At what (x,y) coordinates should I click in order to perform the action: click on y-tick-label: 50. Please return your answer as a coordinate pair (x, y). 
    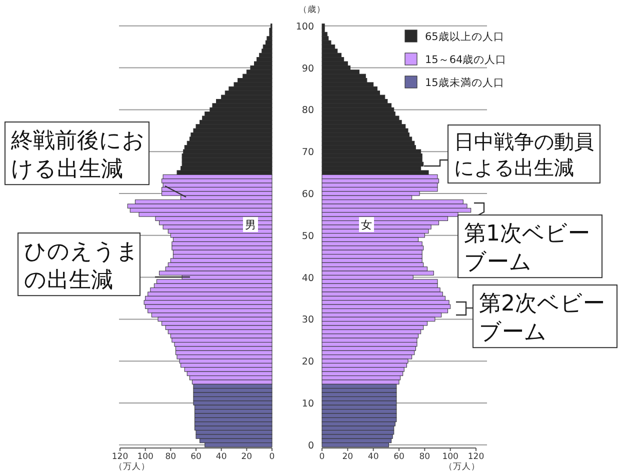
    Looking at the image, I should click on (308, 236).